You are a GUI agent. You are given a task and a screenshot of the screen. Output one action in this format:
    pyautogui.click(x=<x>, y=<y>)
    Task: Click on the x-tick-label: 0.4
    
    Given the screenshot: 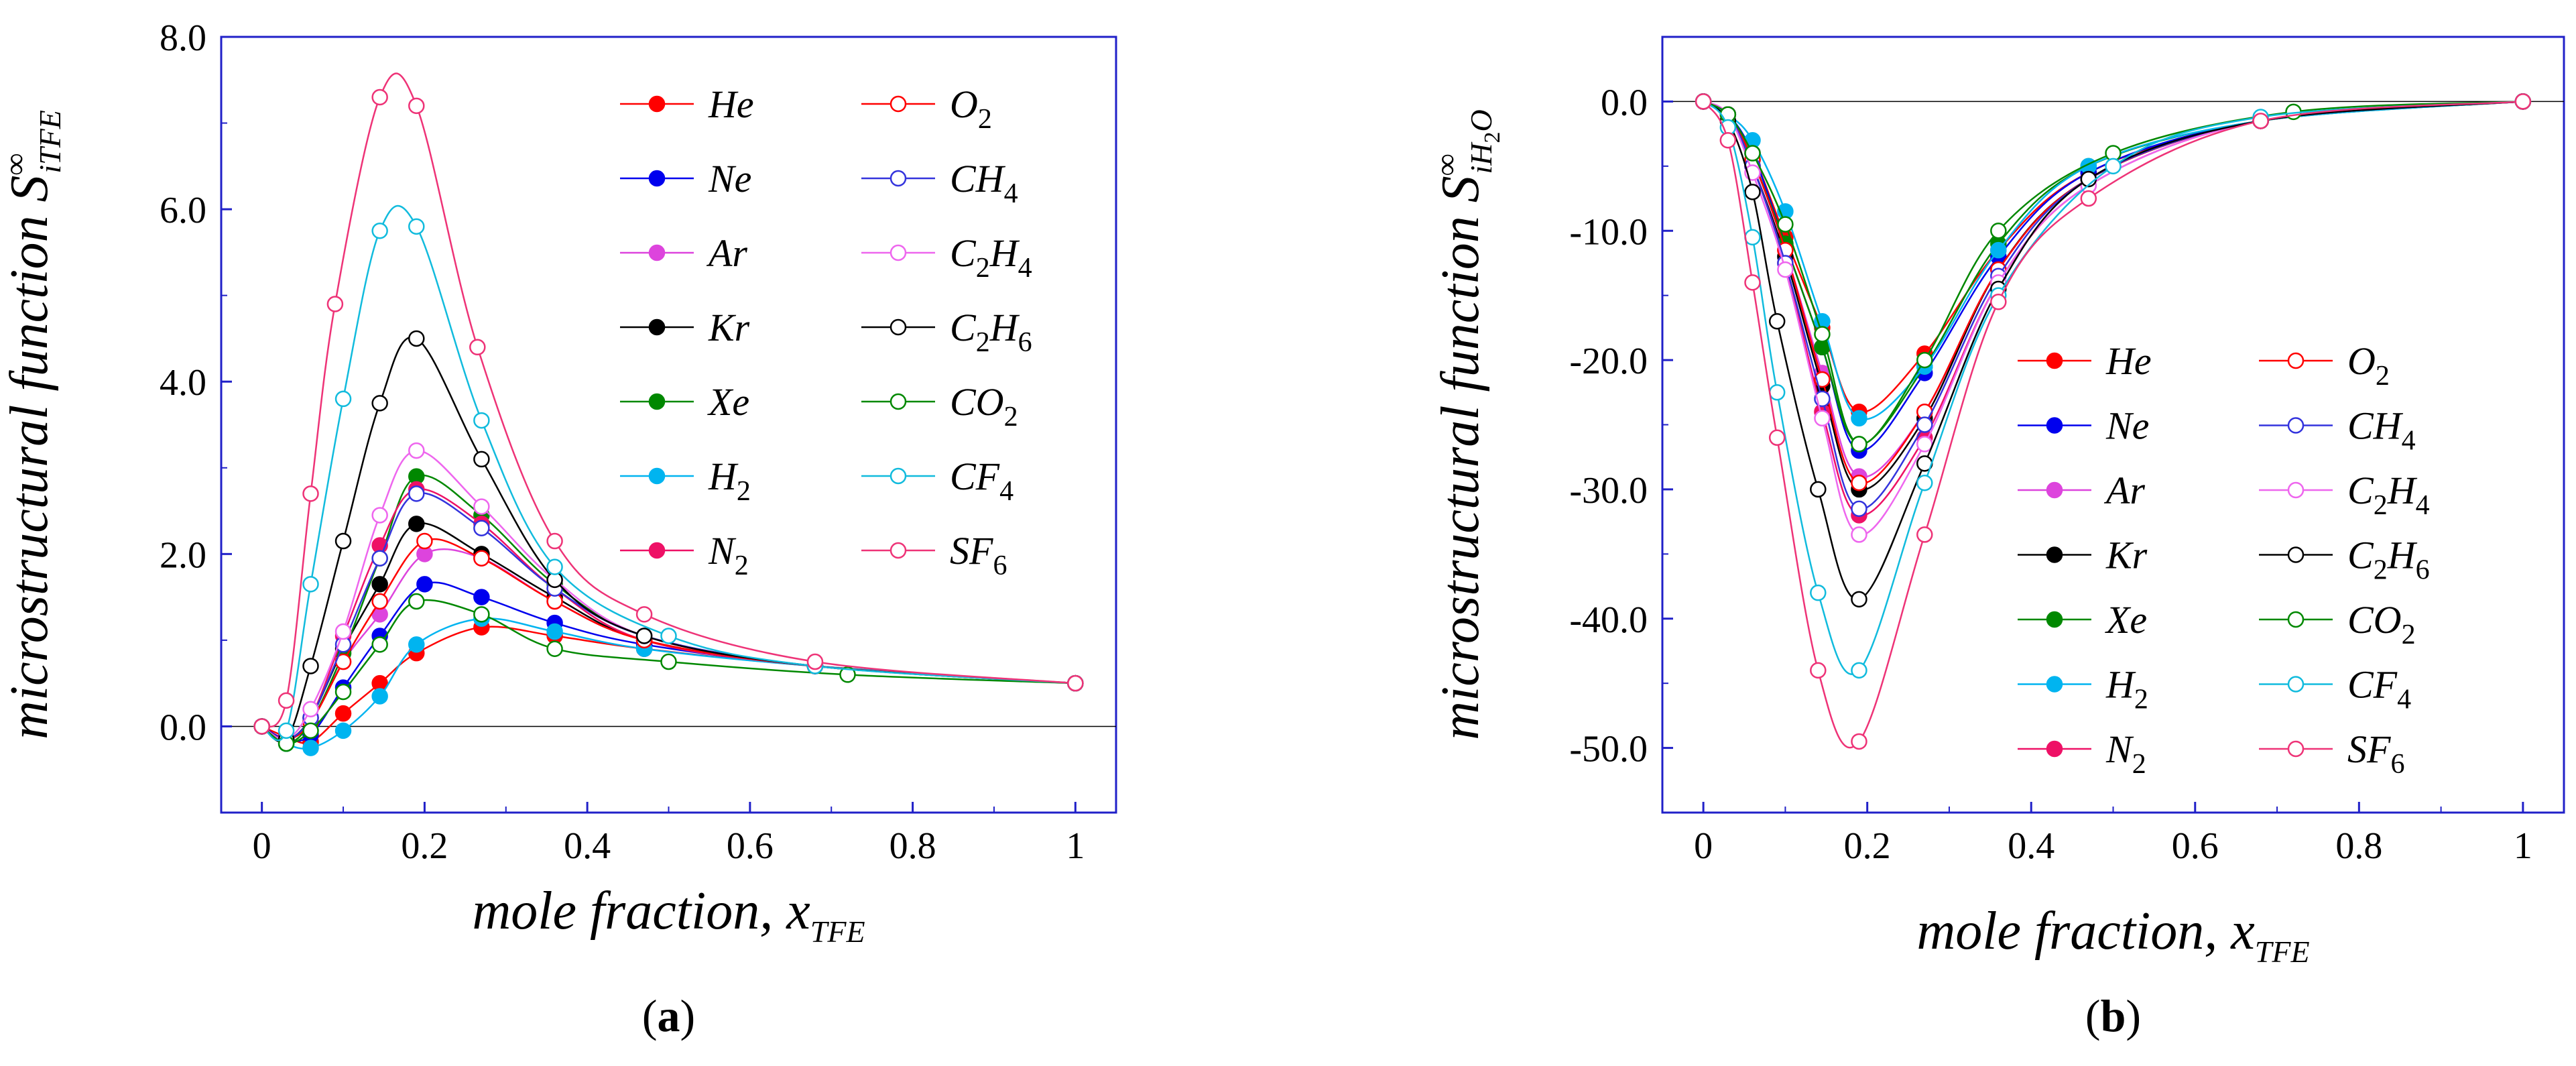 What is the action you would take?
    pyautogui.click(x=588, y=846)
    